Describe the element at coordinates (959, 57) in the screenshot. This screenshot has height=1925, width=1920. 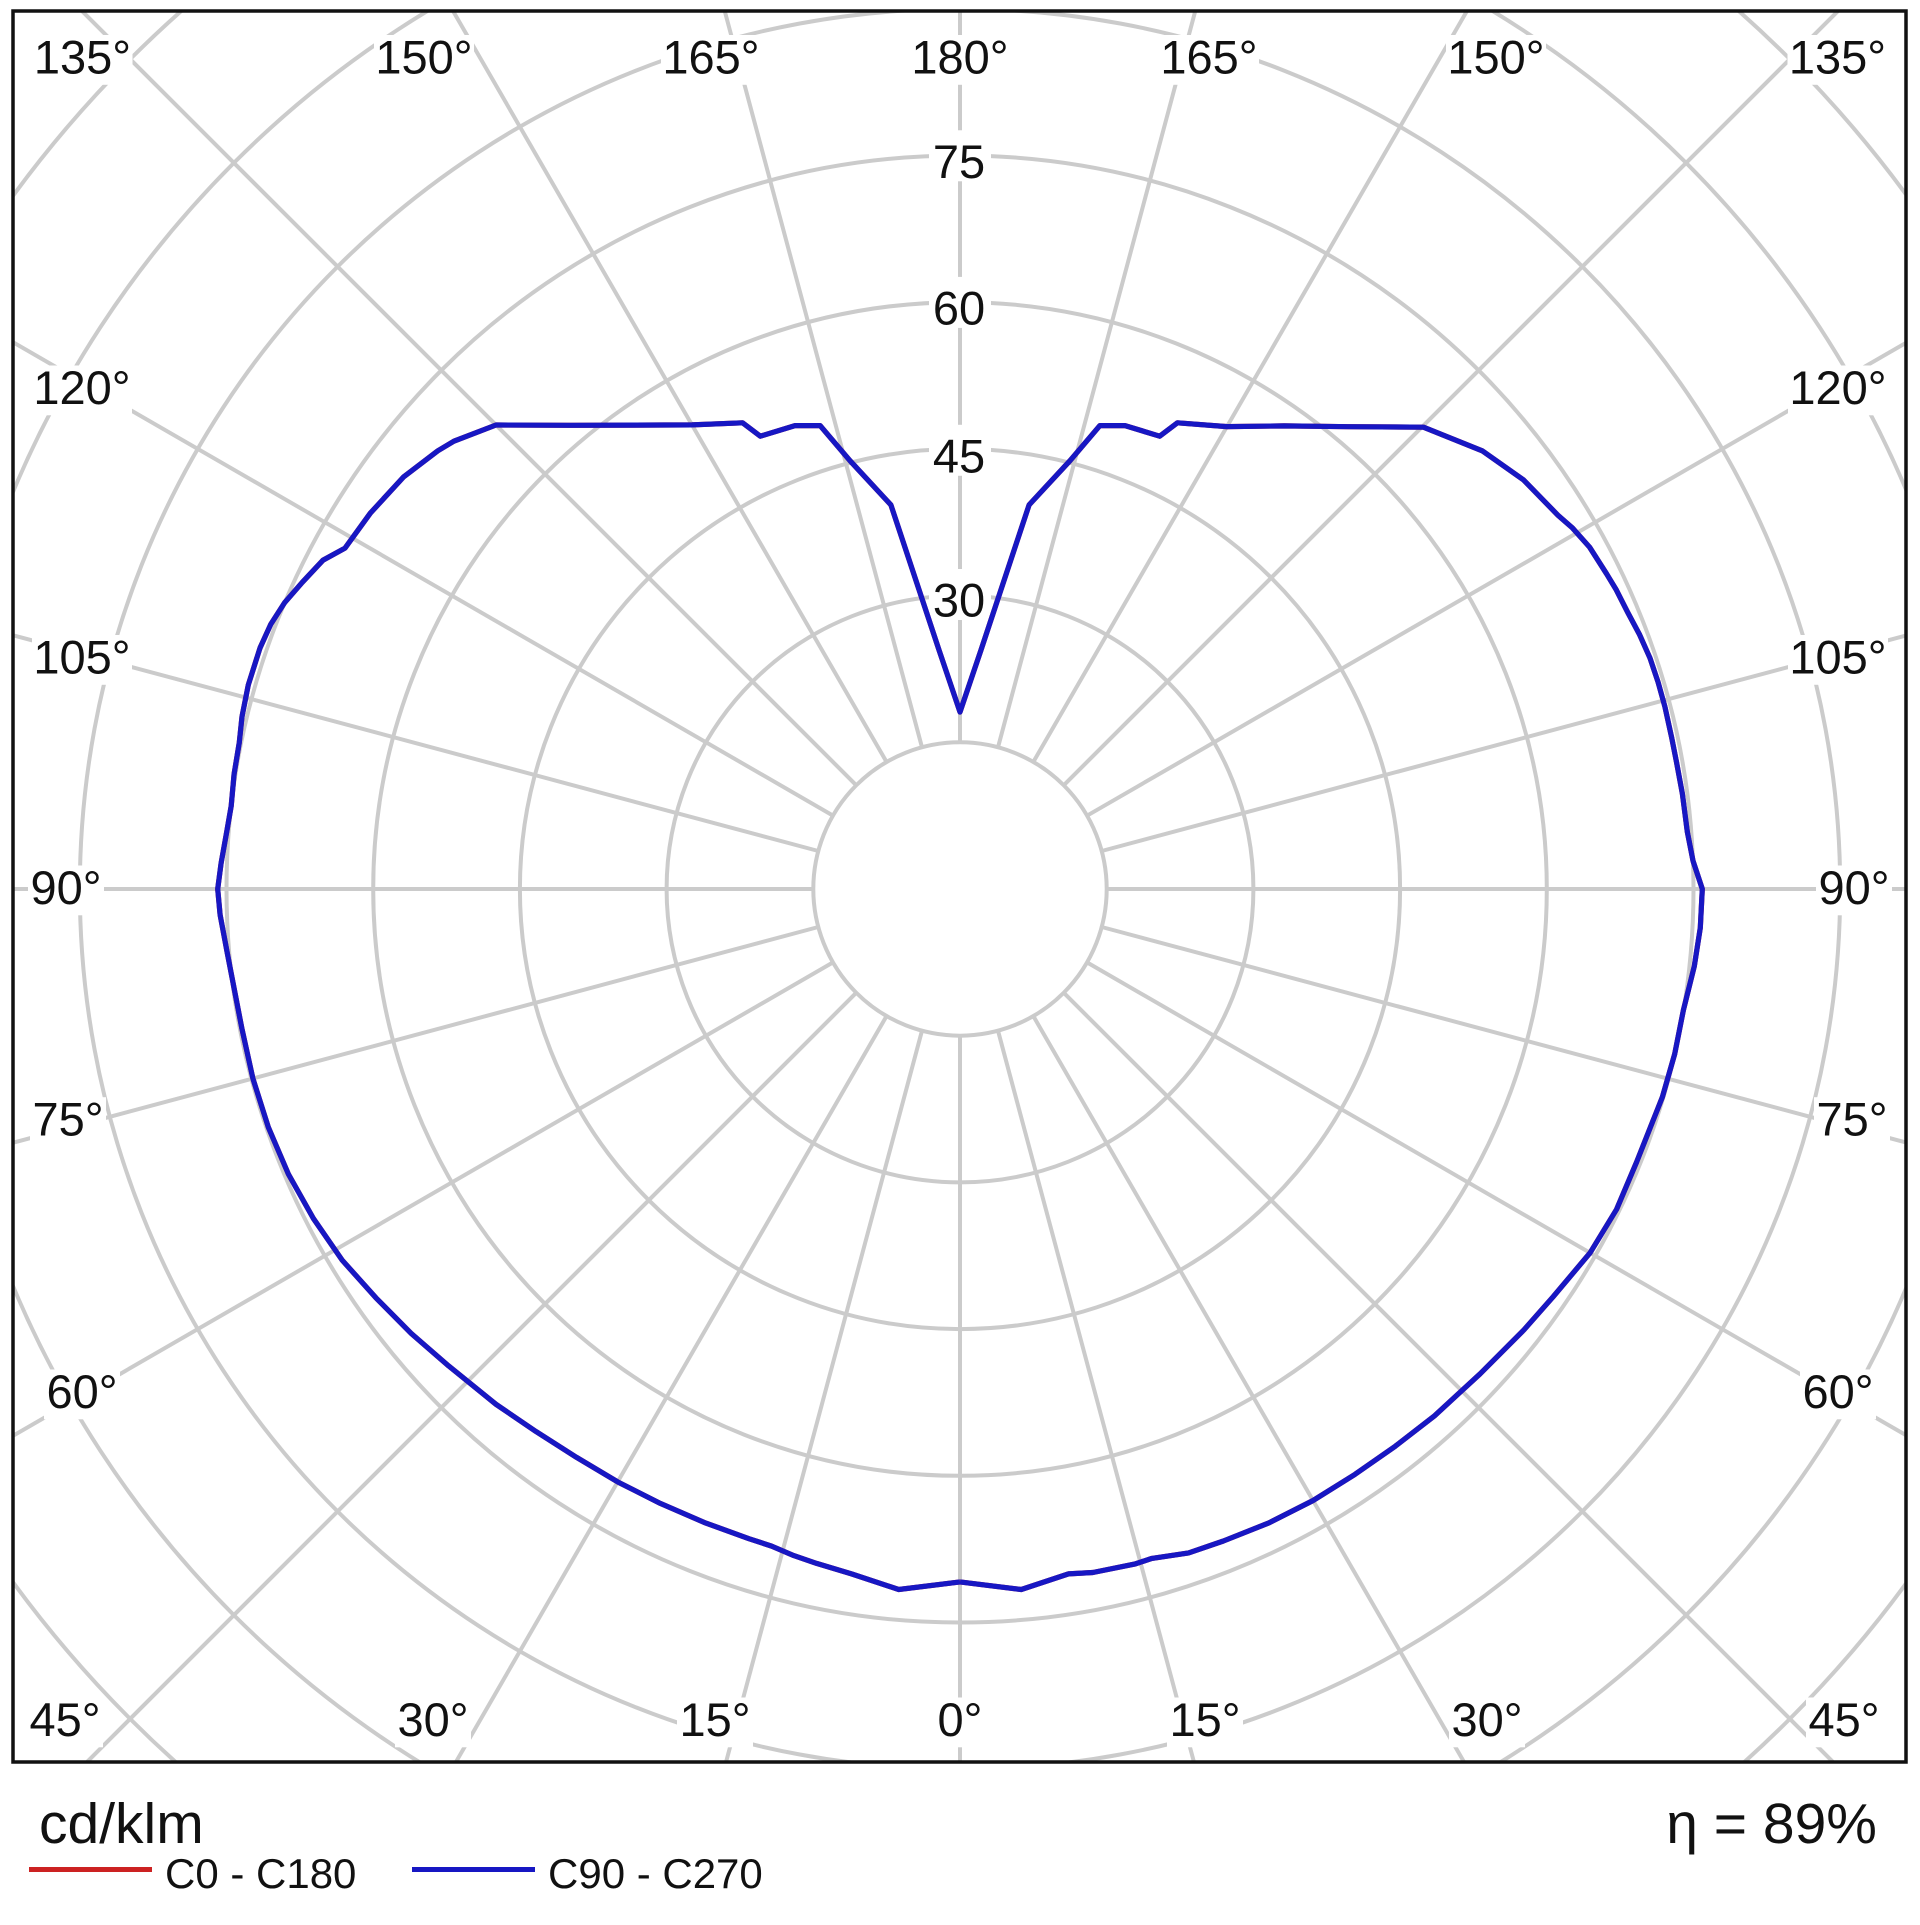
I see `svg-text: 180°` at that location.